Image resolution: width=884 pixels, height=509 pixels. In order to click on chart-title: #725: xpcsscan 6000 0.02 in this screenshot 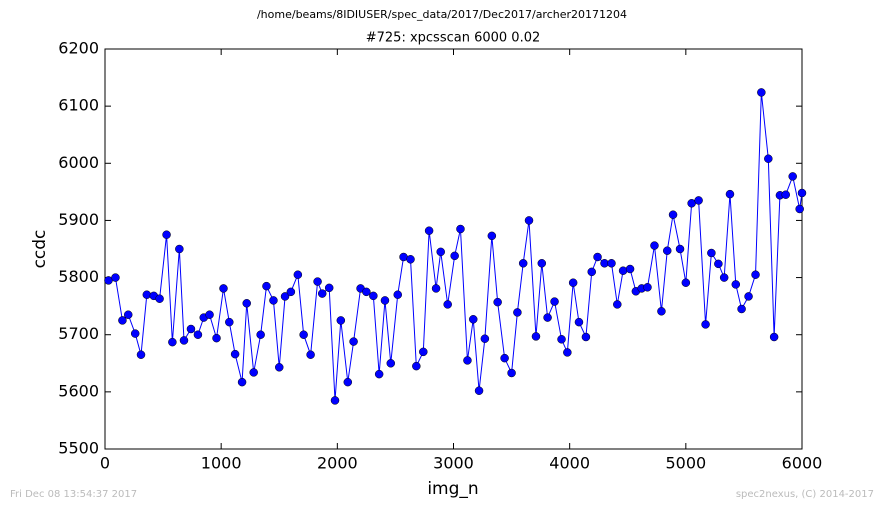, I will do `click(453, 38)`.